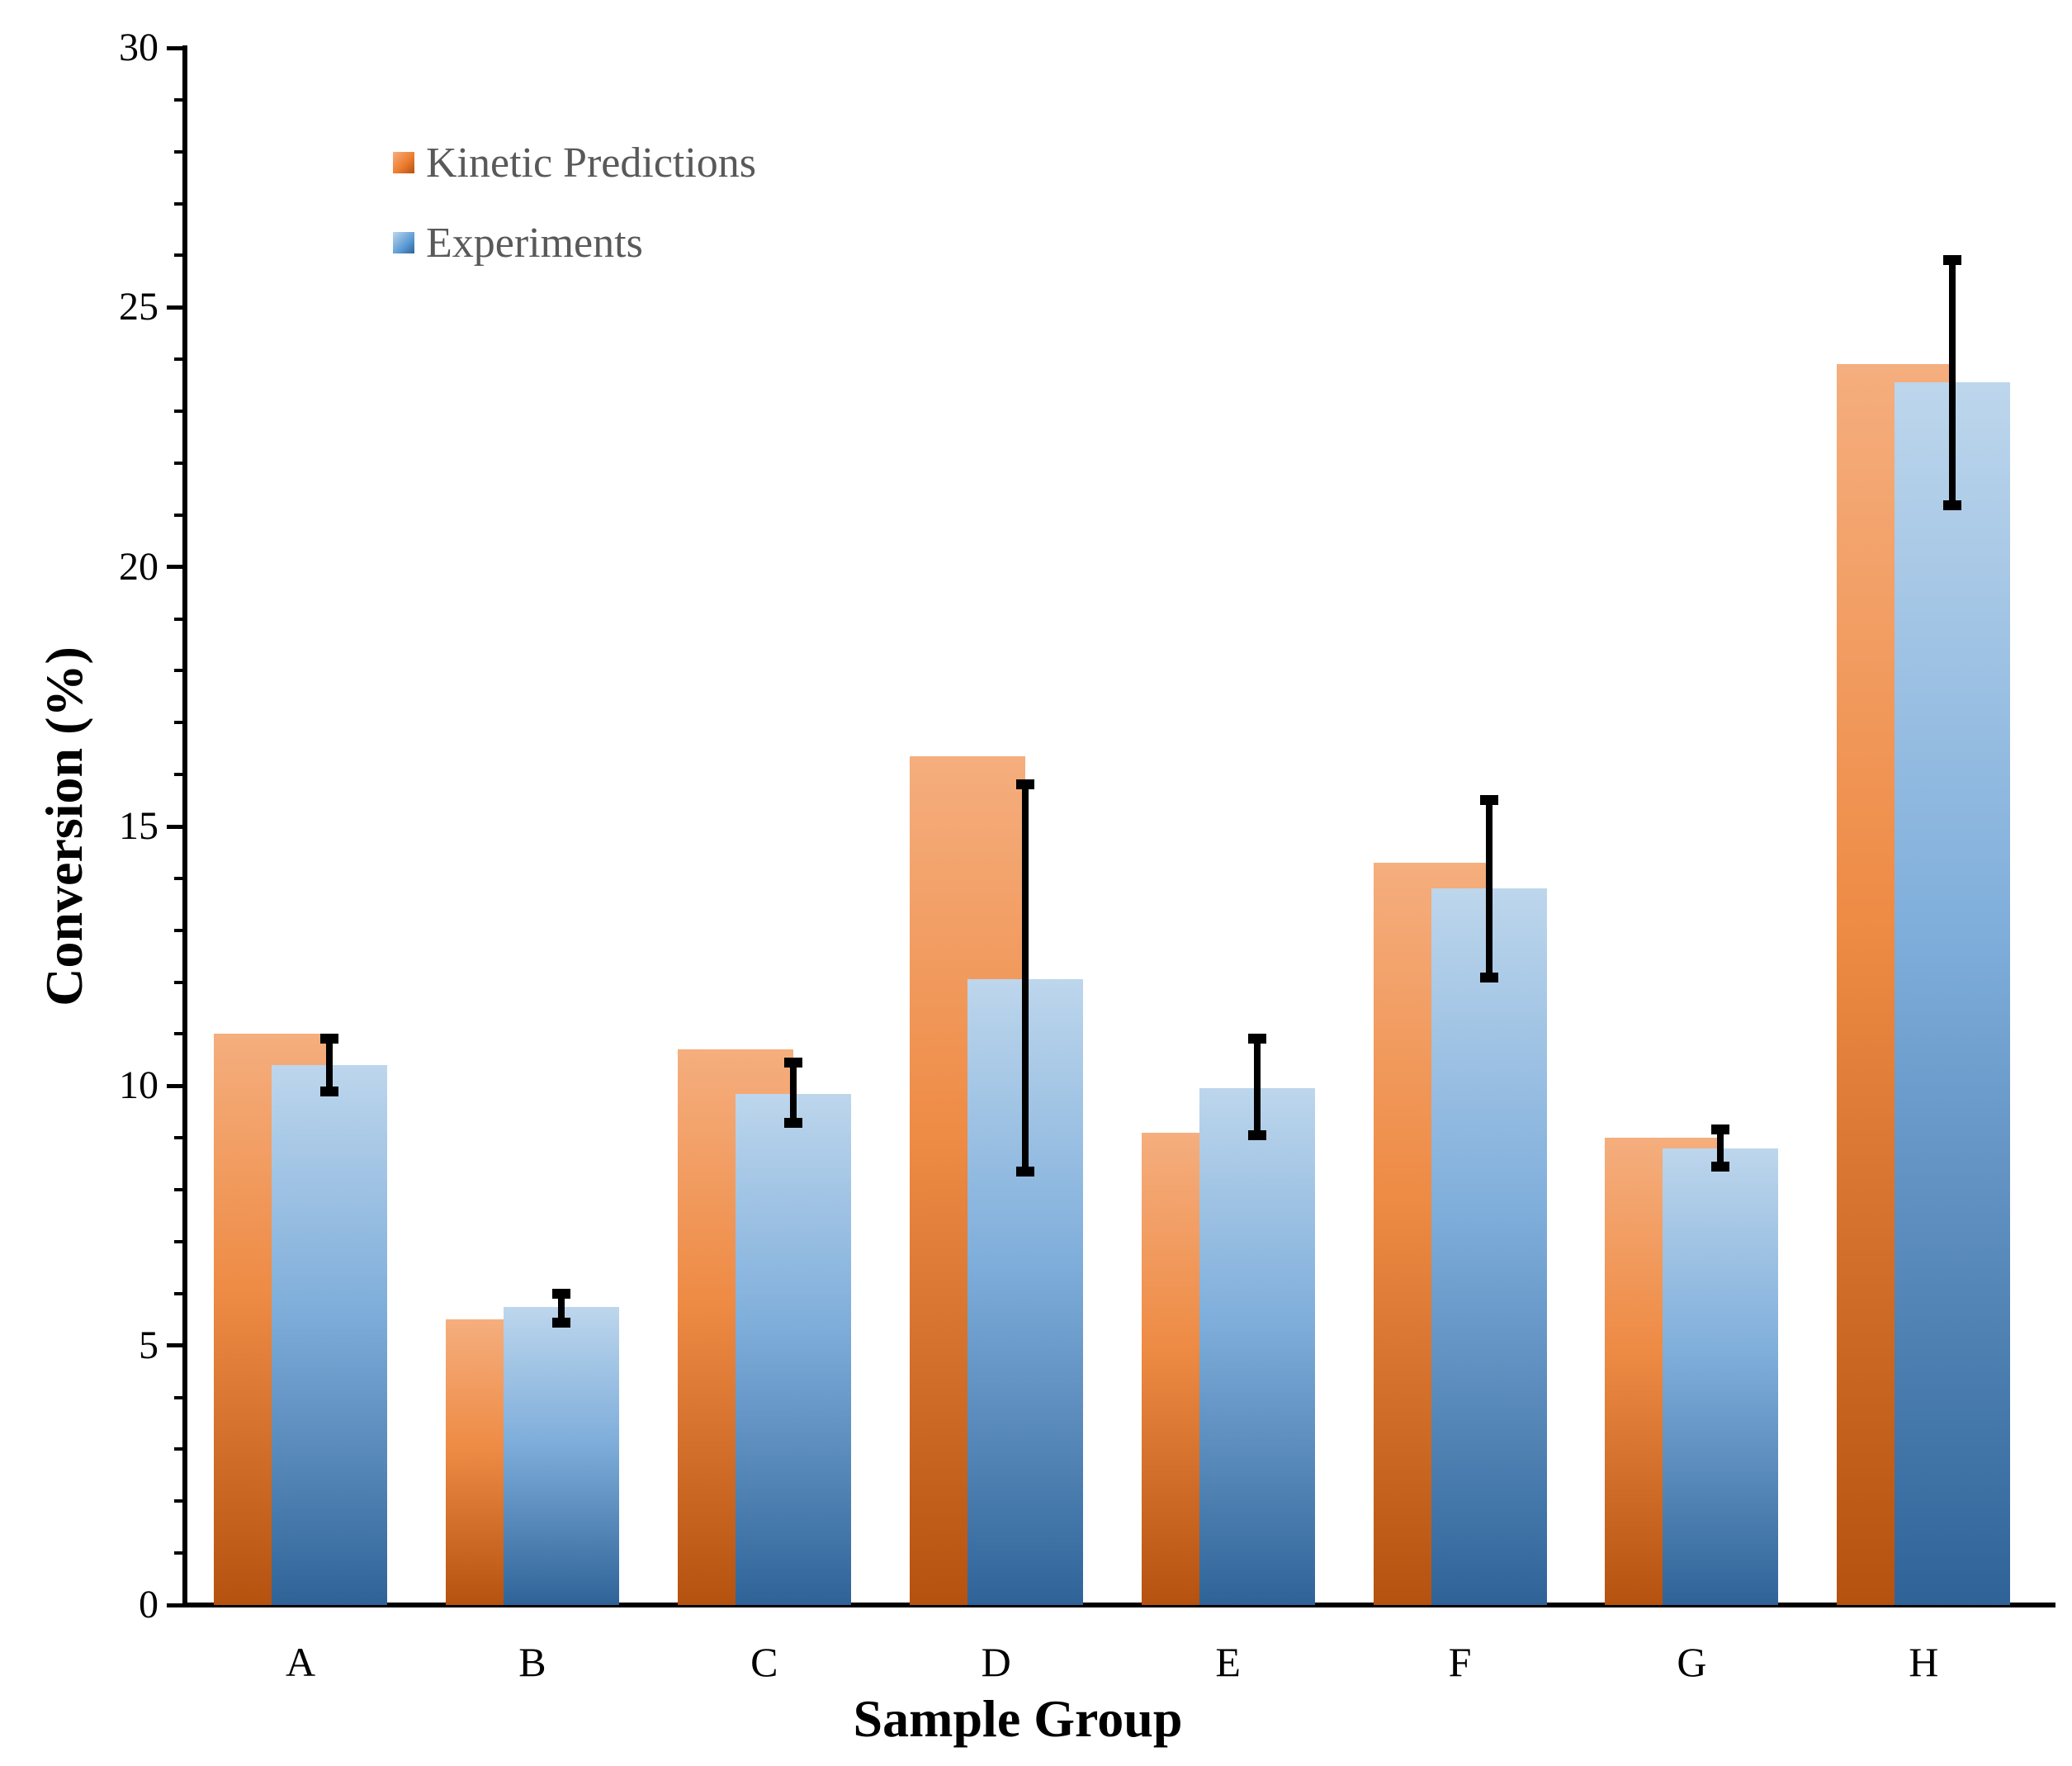 The image size is (2072, 1766). Describe the element at coordinates (1721, 1129) in the screenshot. I see `error-bar-cap-top-G` at that location.